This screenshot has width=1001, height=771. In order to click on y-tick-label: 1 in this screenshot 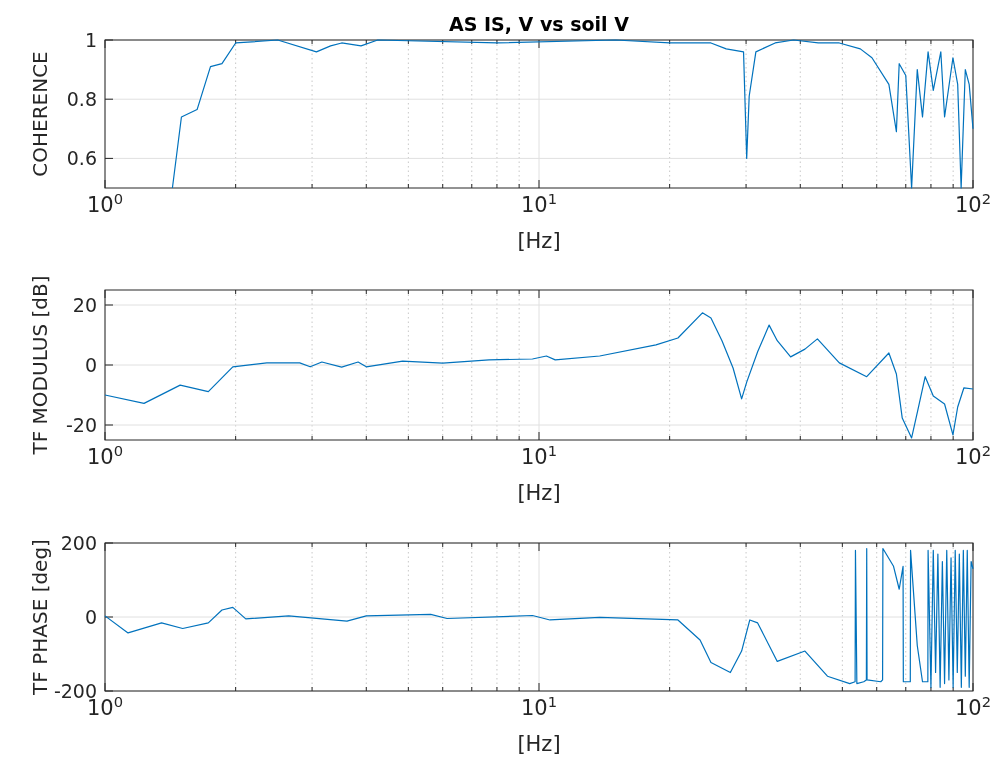, I will do `click(90, 39)`.